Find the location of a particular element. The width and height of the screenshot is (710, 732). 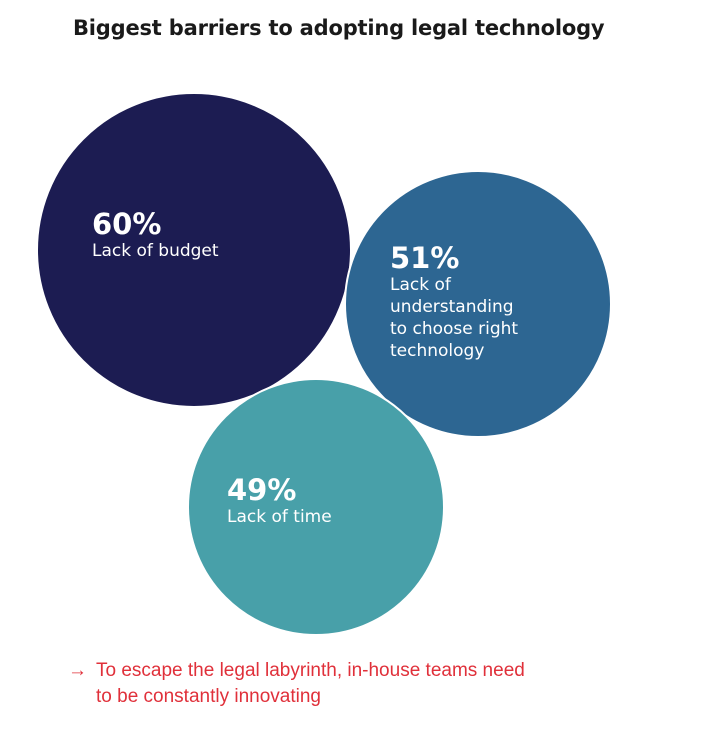

bubble-label-time: 49% Lack of time is located at coordinates (279, 501).